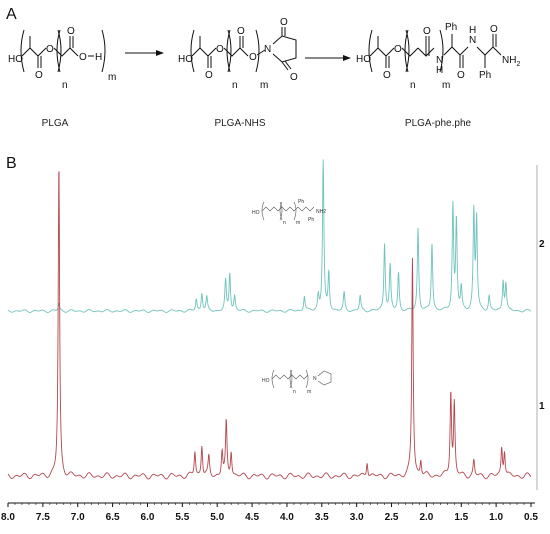 Image resolution: width=550 pixels, height=534 pixels. Describe the element at coordinates (297, 382) in the screenshot. I see `inset-bottom-molecule: HO n m N` at that location.